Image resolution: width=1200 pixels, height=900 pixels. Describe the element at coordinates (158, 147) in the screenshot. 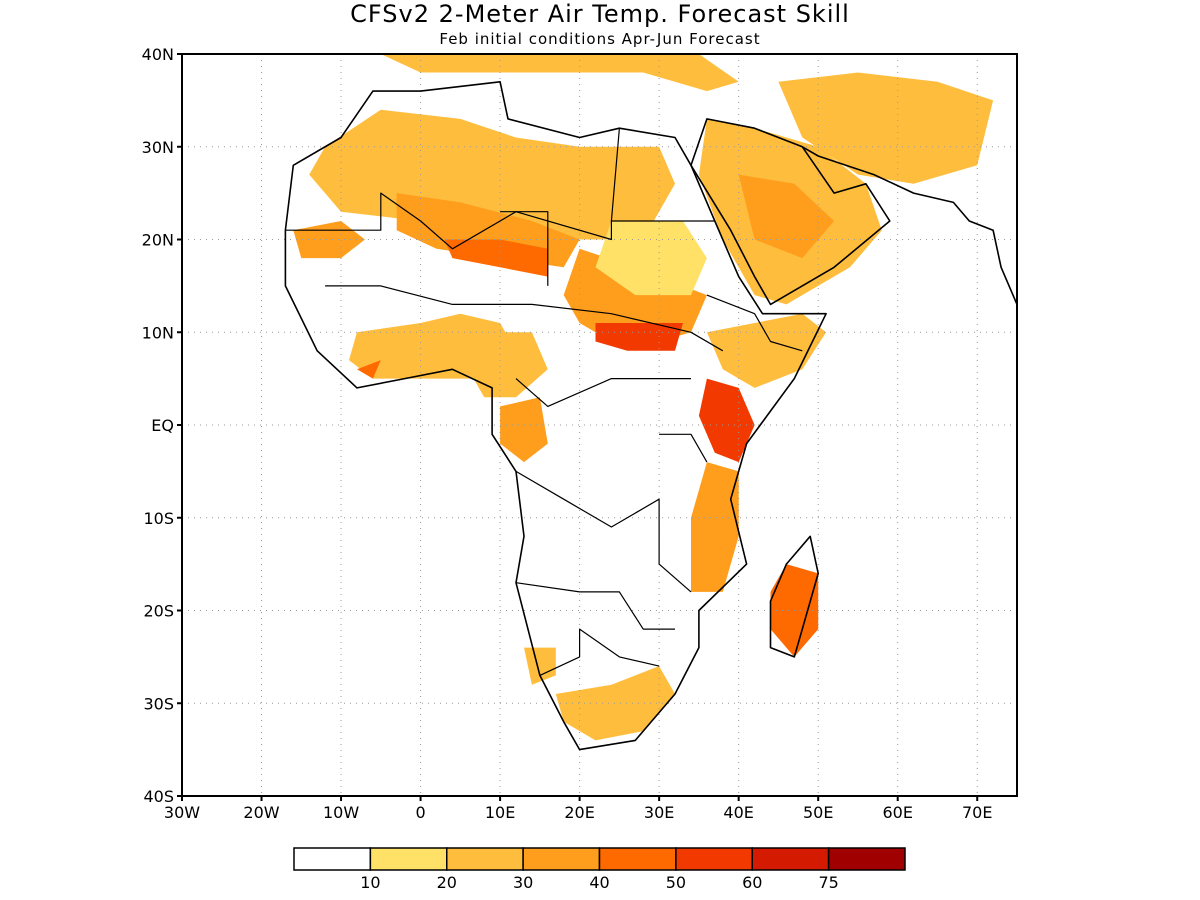

I see `lat-tick-label: 30N` at that location.